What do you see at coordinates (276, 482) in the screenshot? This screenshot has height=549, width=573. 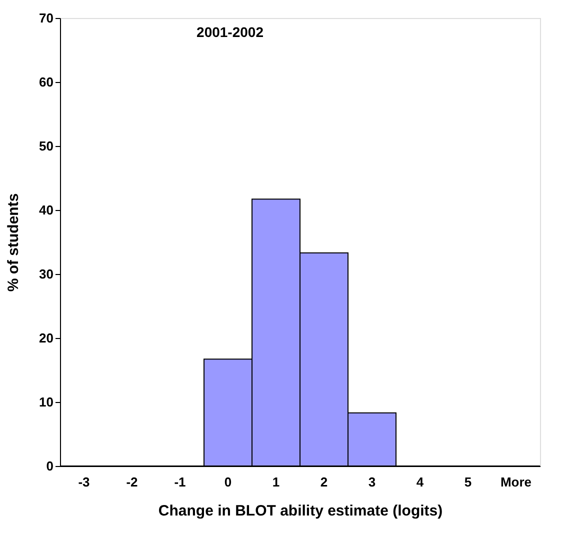 I see `x-tick-label: 1` at bounding box center [276, 482].